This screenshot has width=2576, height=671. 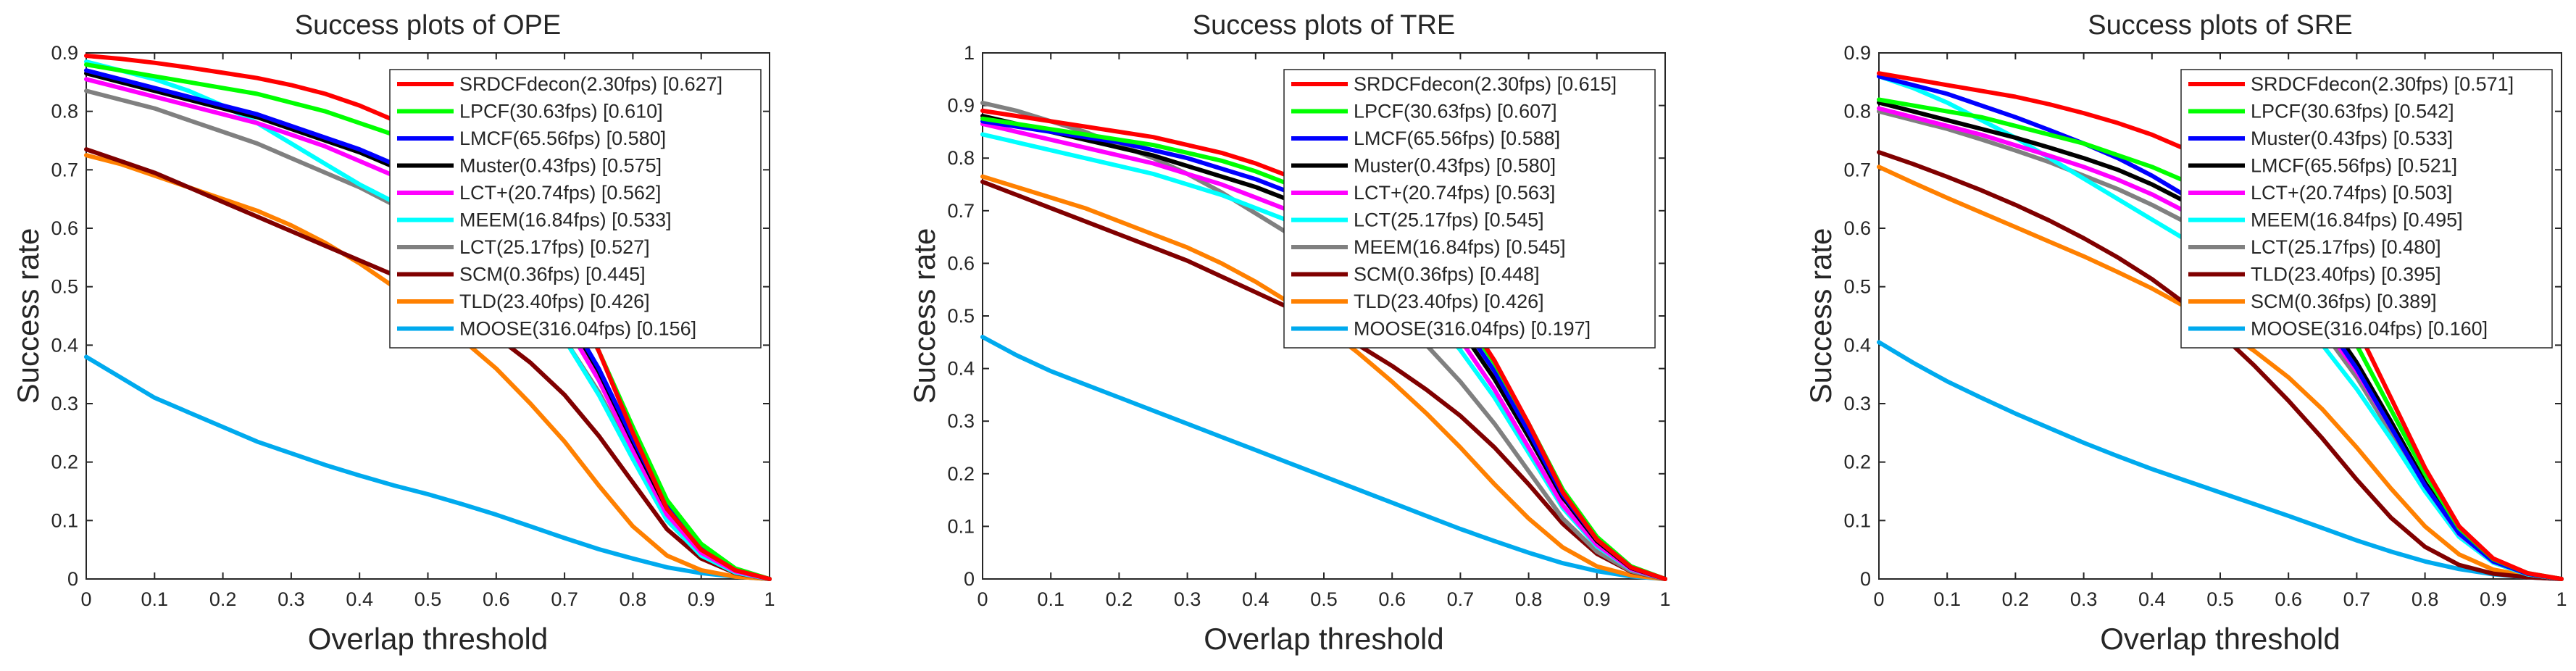 I want to click on legend-entry: LPCF(30.63fps) [0.542], so click(x=2352, y=111).